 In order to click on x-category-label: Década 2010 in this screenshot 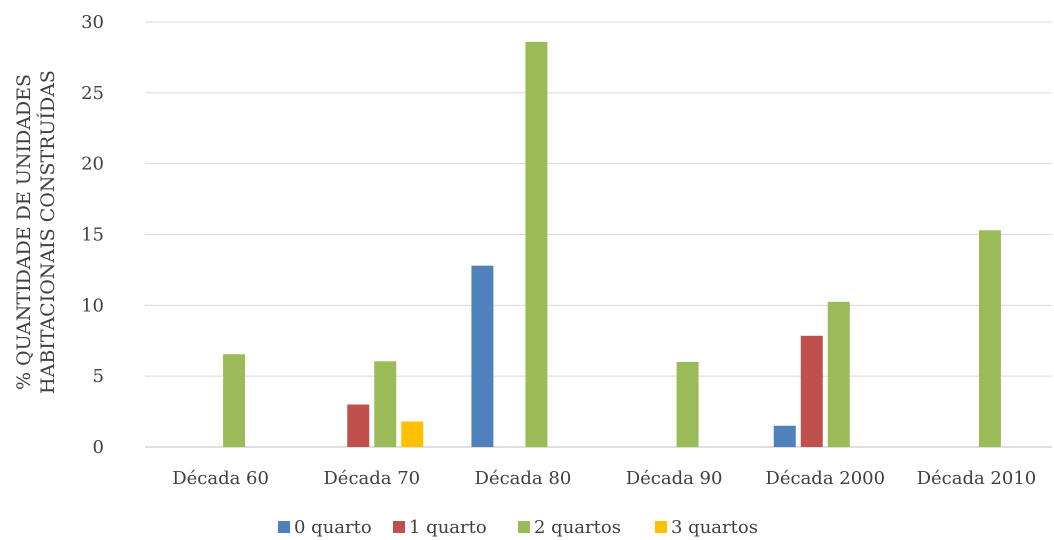, I will do `click(977, 478)`.